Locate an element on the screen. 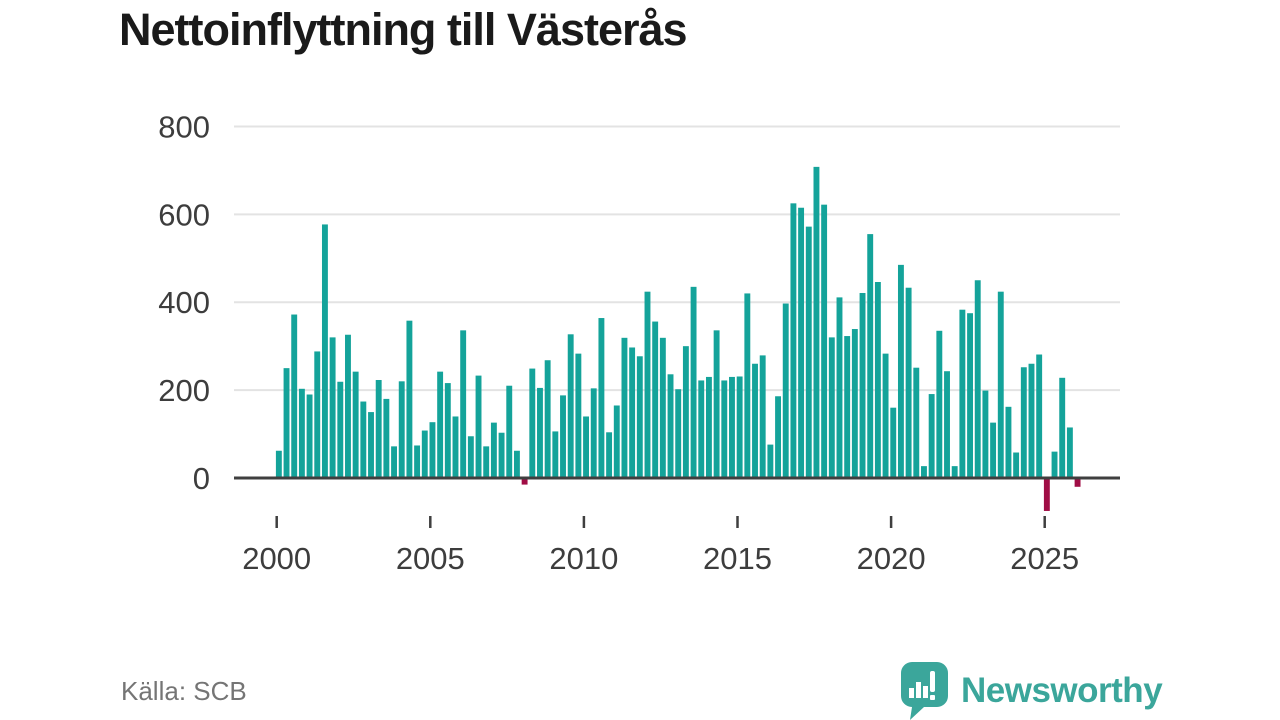 The width and height of the screenshot is (1280, 720). newsworthy-wordmark: Newsworthy is located at coordinates (1062, 690).